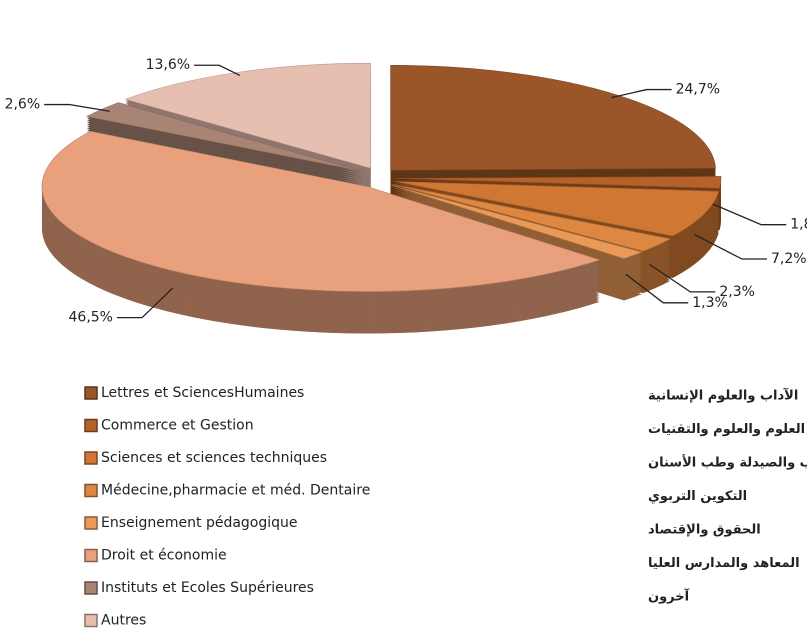  What do you see at coordinates (199, 523) in the screenshot?
I see `legend-label: Enseignement pédagogique` at bounding box center [199, 523].